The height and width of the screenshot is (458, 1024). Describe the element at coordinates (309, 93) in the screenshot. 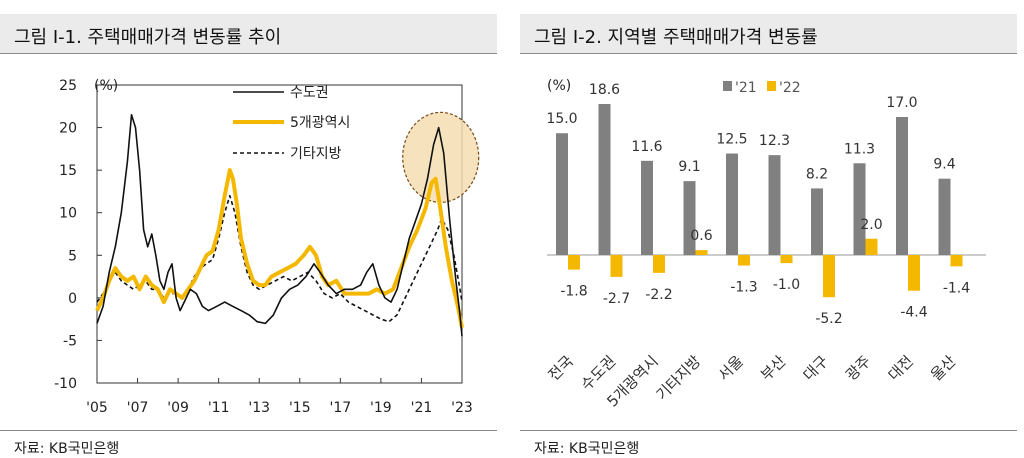

I see `legend-label: 수도권` at that location.